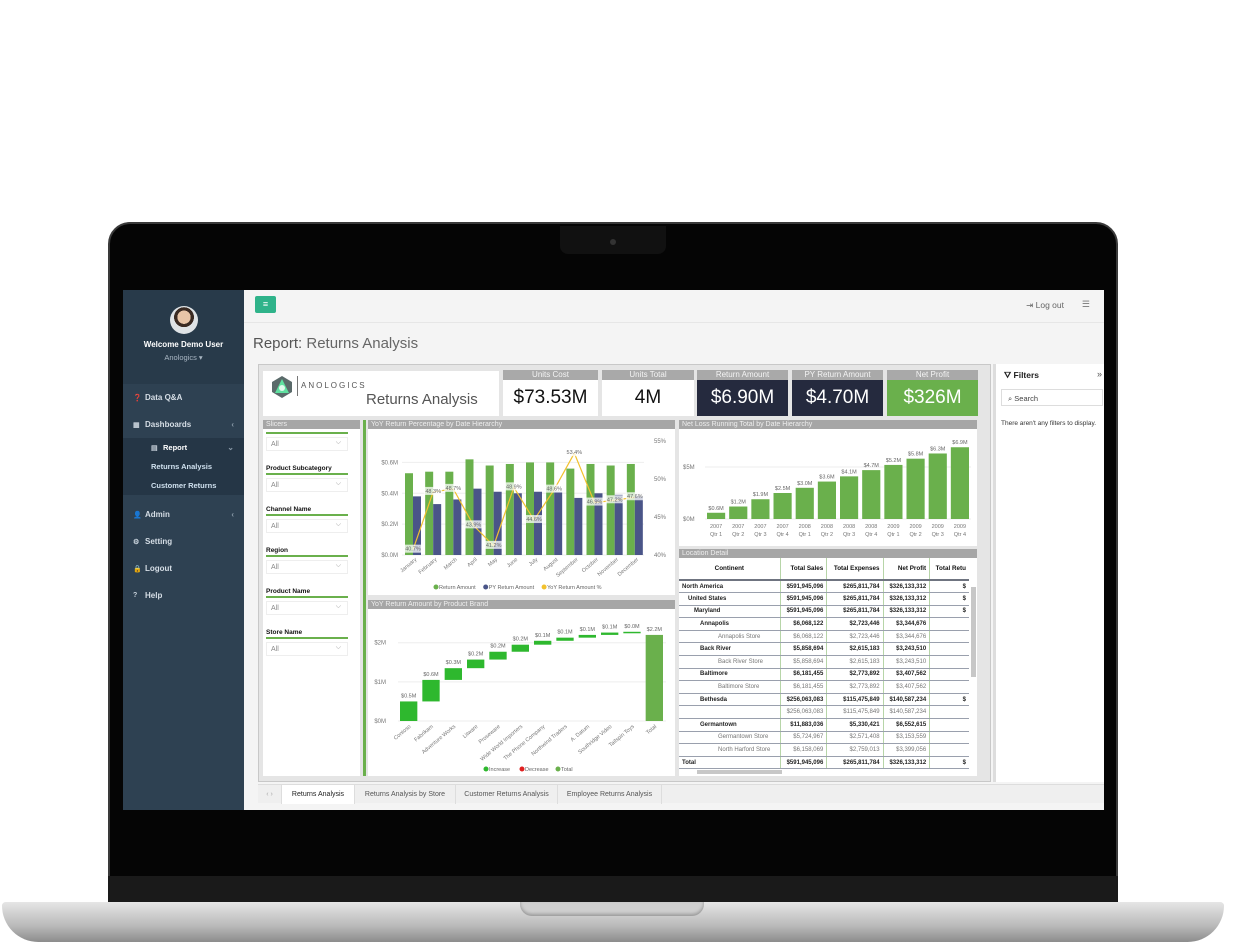 Image resolution: width=1250 pixels, height=950 pixels. I want to click on tab-returns-analysis-by-store: Returns Analysis by Store, so click(405, 794).